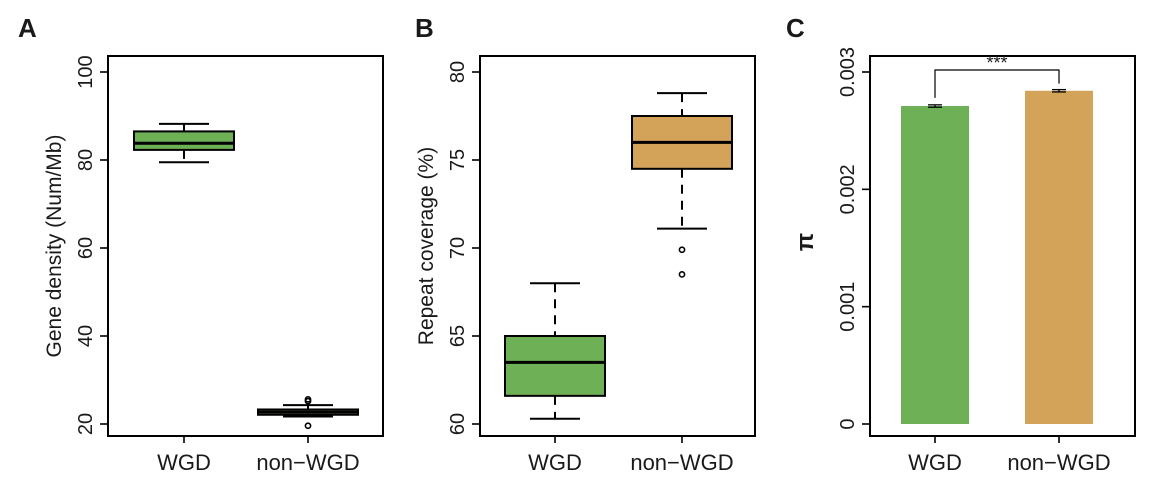 This screenshot has width=1158, height=484. Describe the element at coordinates (848, 307) in the screenshot. I see `y-tick-label: 0.001` at that location.